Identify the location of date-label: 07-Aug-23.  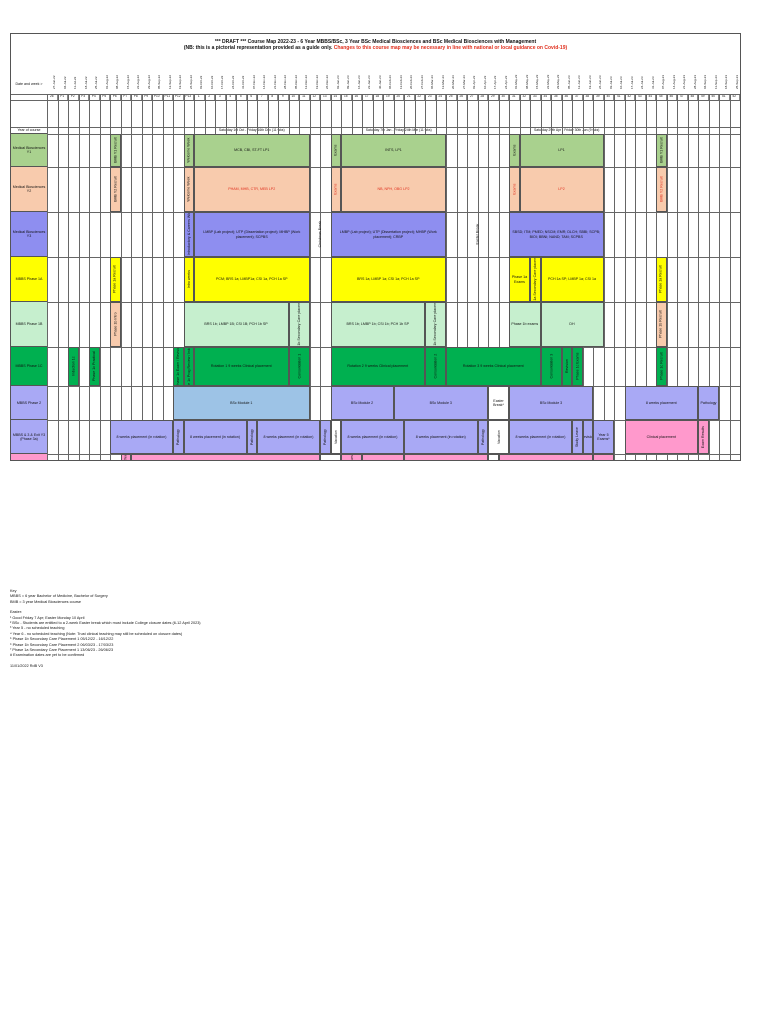
(663, 81).